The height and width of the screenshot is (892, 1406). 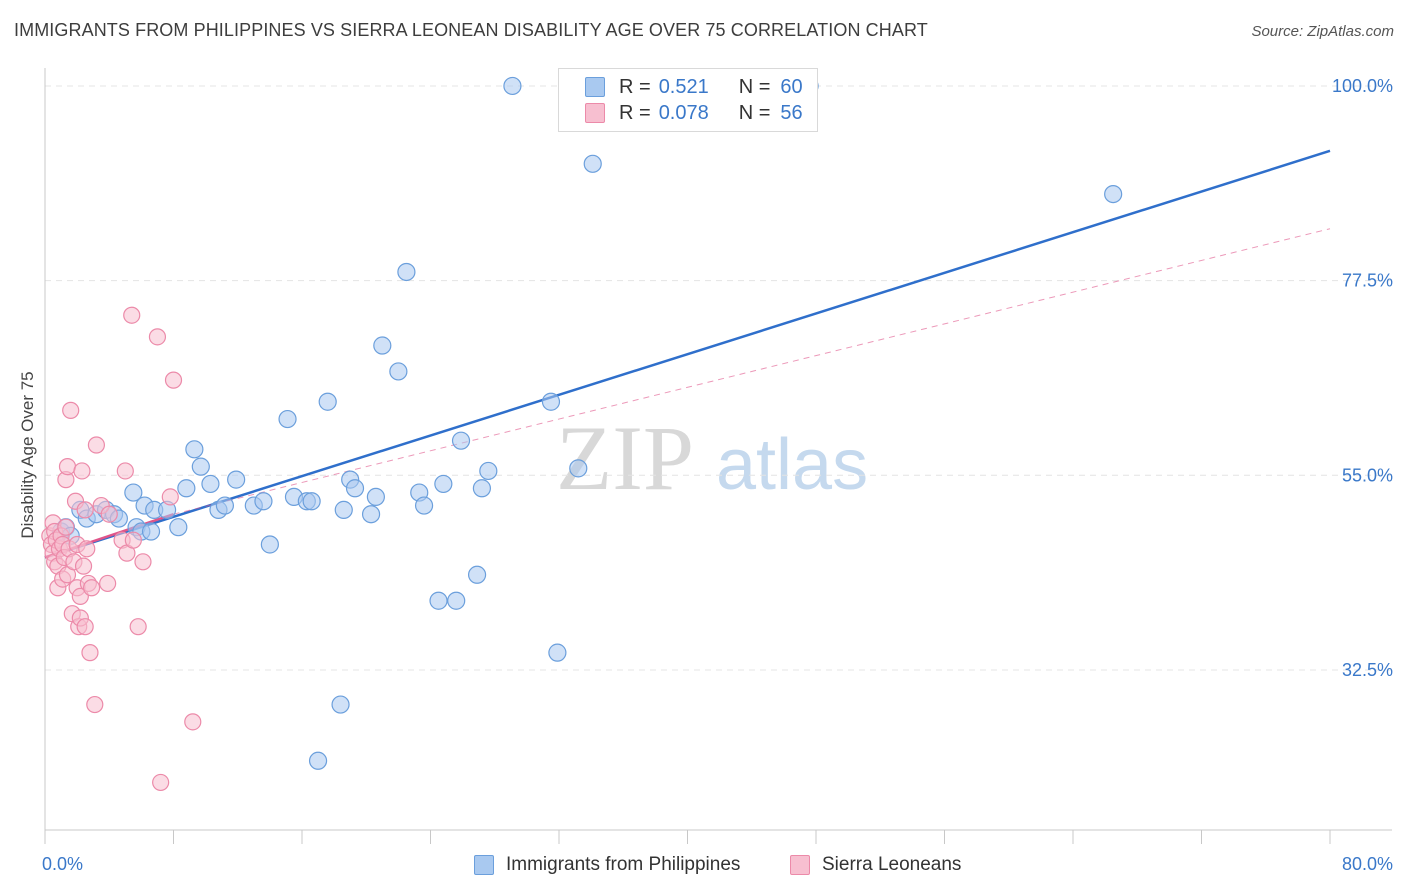 I want to click on x-tick-label: 0.0%, so click(x=62, y=864).